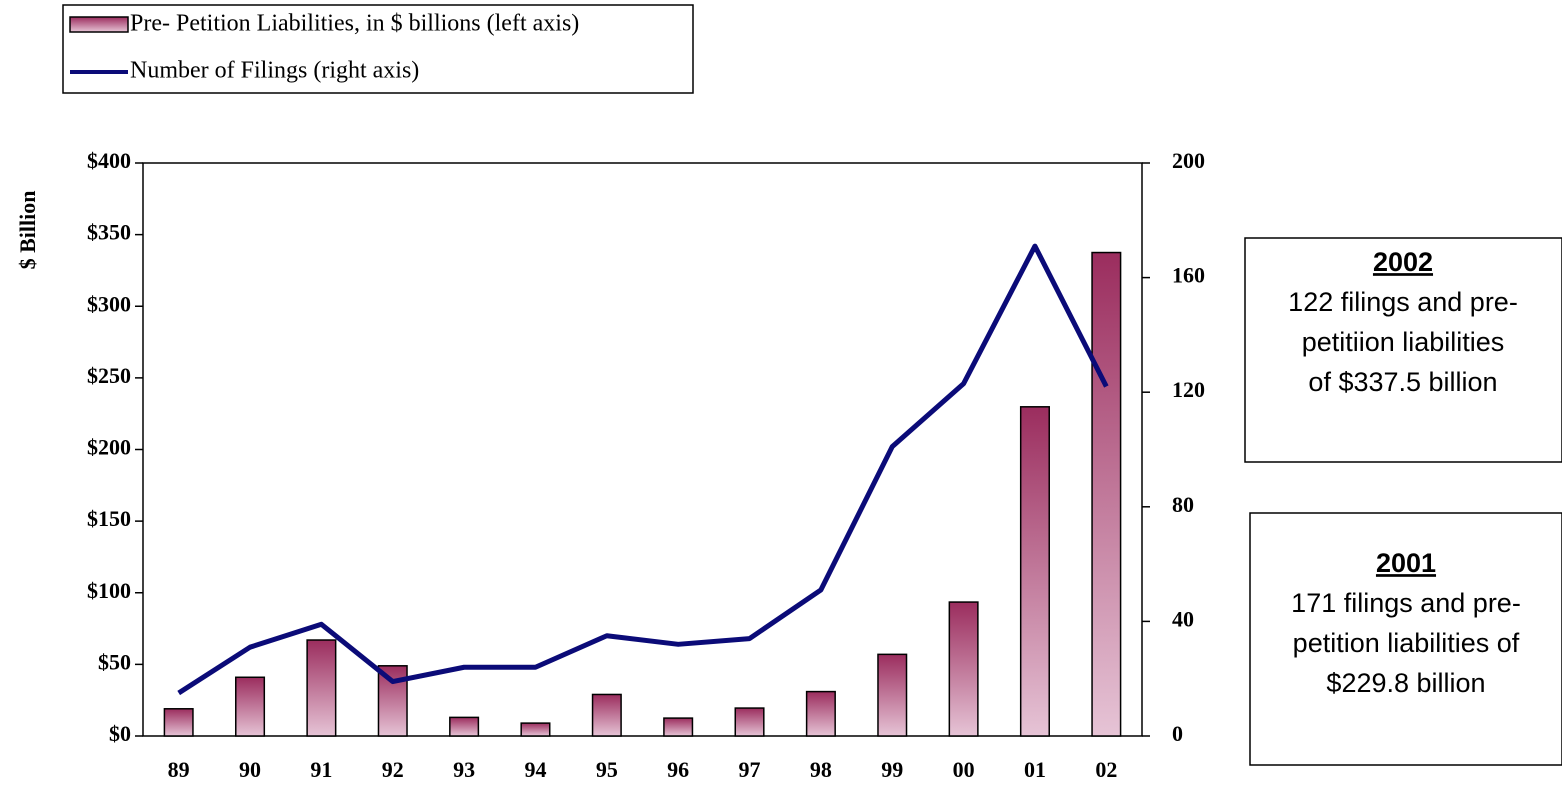 The image size is (1562, 793). Describe the element at coordinates (1106, 769) in the screenshot. I see `x-tick-label: 02` at that location.